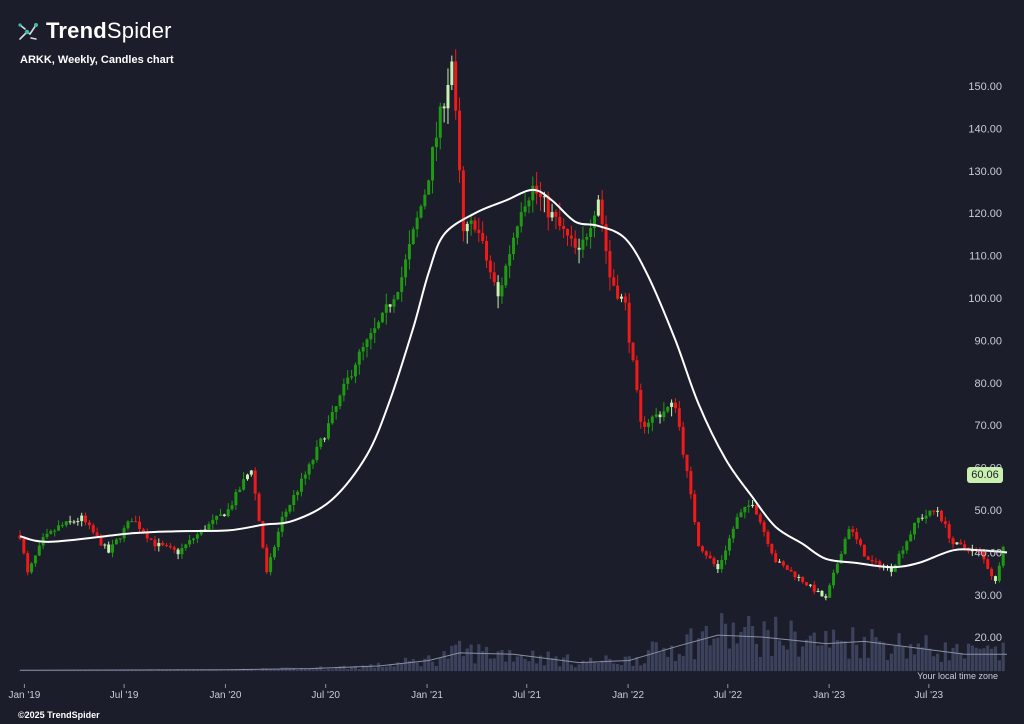 The width and height of the screenshot is (1024, 724). I want to click on x-tick-label: Jan '22, so click(628, 695).